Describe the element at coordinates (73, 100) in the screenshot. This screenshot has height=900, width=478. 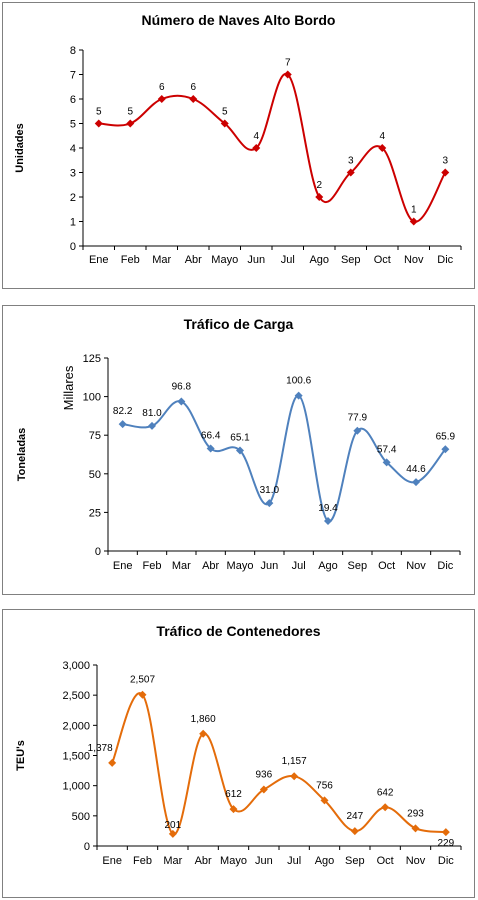
I see `y-tick-label: 6` at that location.